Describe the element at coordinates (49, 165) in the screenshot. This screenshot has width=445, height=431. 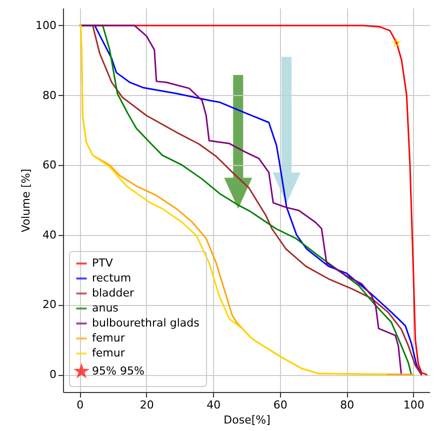
I see `y-tick-label: 60` at that location.